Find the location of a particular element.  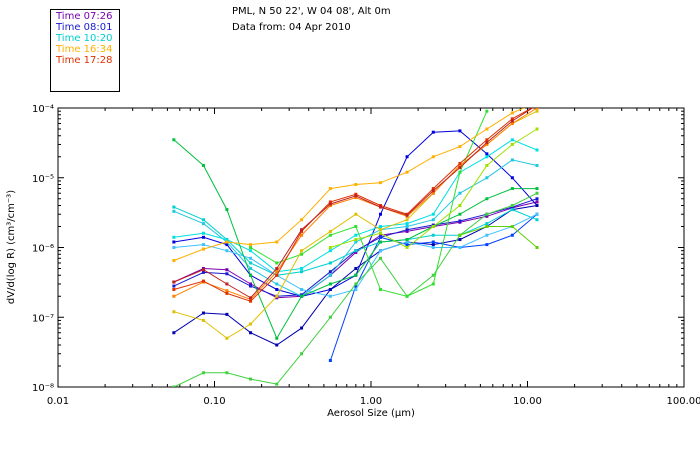

y-tick-label: 10⁻⁴ is located at coordinates (43, 109).